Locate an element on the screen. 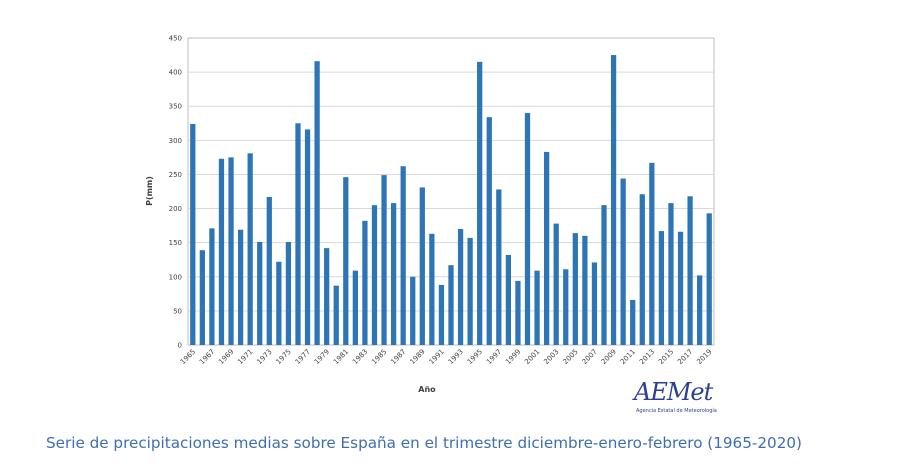 The width and height of the screenshot is (921, 470). x-tick-label: 1987 is located at coordinates (398, 357).